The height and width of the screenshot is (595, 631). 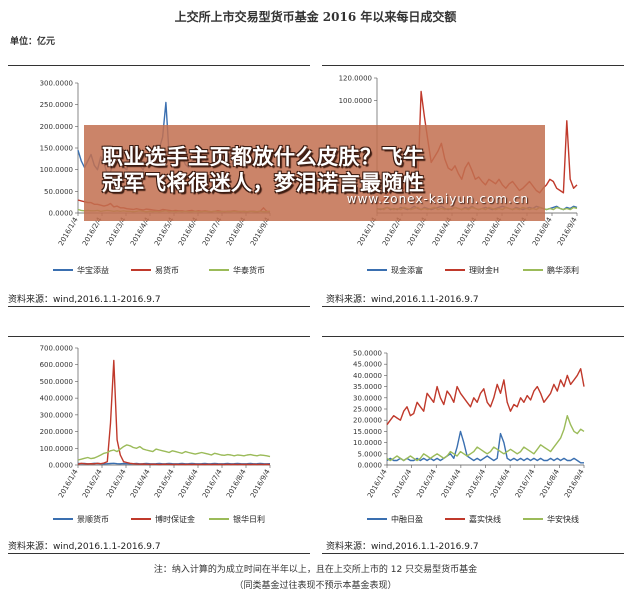 I want to click on legend-label-1: 景顺货币, so click(x=93, y=519).